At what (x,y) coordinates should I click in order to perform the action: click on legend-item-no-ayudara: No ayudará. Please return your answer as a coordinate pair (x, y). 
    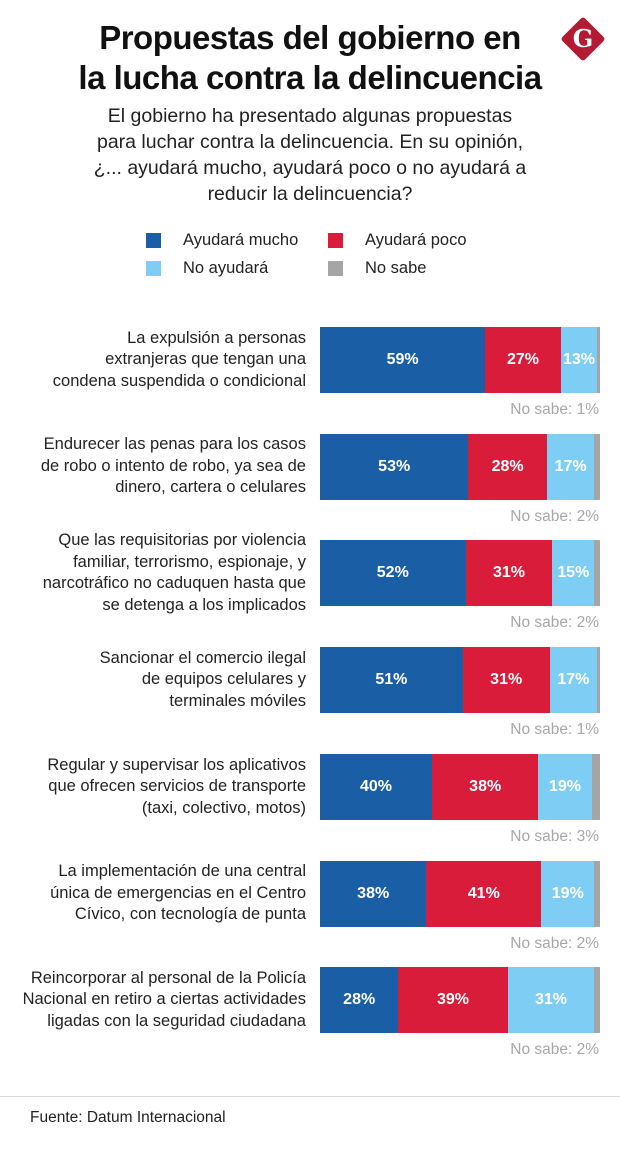
    Looking at the image, I should click on (207, 268).